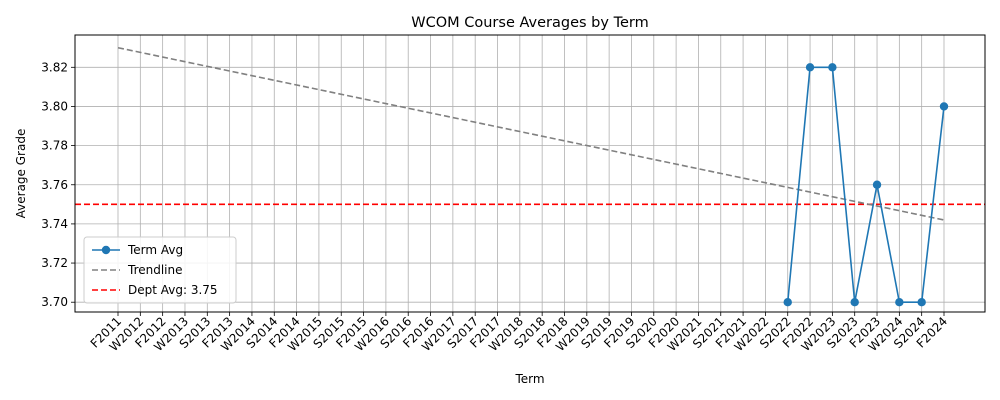  Describe the element at coordinates (54, 263) in the screenshot. I see `y-tick-label: 3.72` at that location.